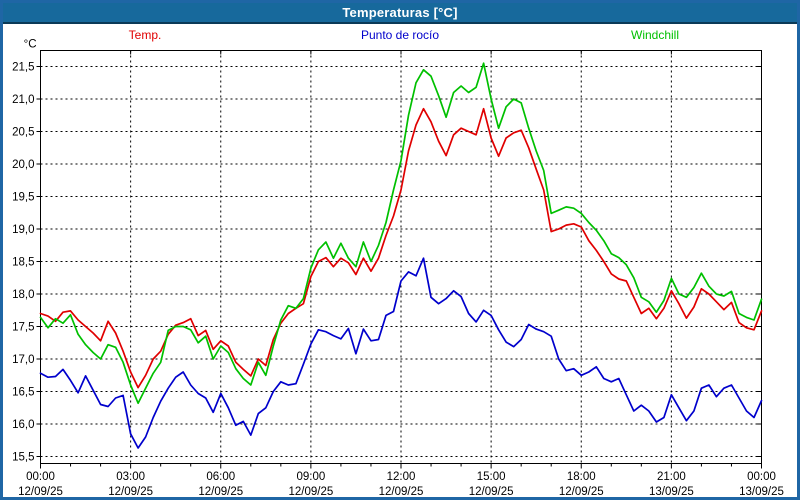 Image resolution: width=800 pixels, height=500 pixels. What do you see at coordinates (655, 35) in the screenshot?
I see `legend-item-windchill: Windchill` at bounding box center [655, 35].